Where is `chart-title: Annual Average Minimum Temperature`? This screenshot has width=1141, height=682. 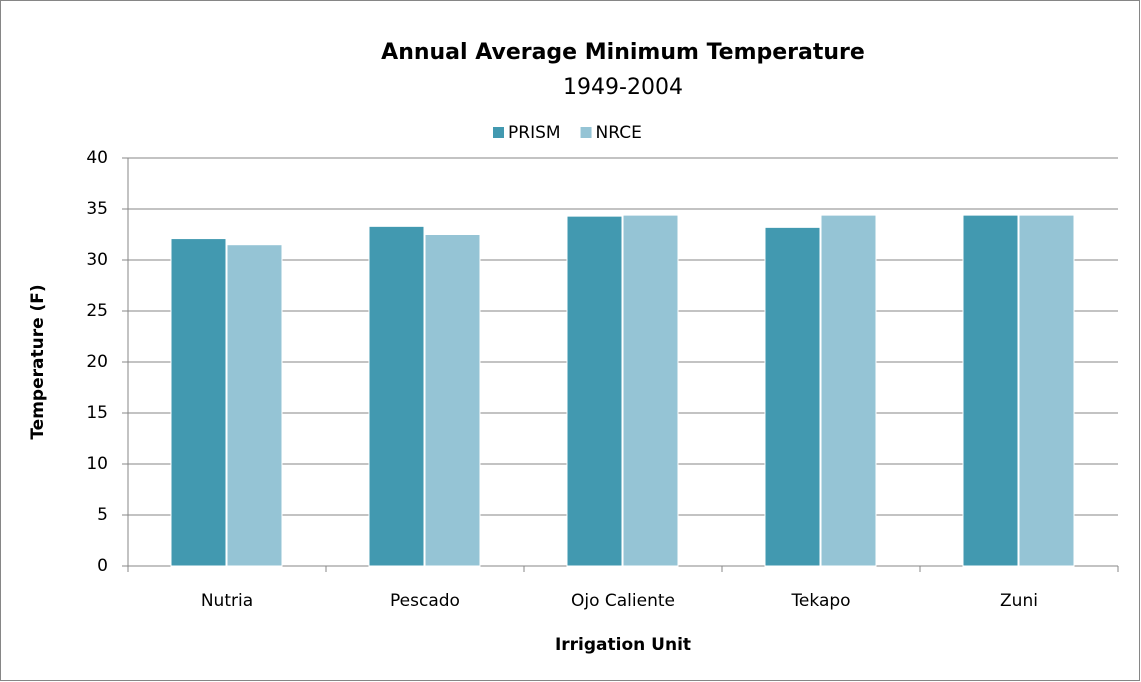
chart-title: Annual Average Minimum Temperature is located at coordinates (623, 52).